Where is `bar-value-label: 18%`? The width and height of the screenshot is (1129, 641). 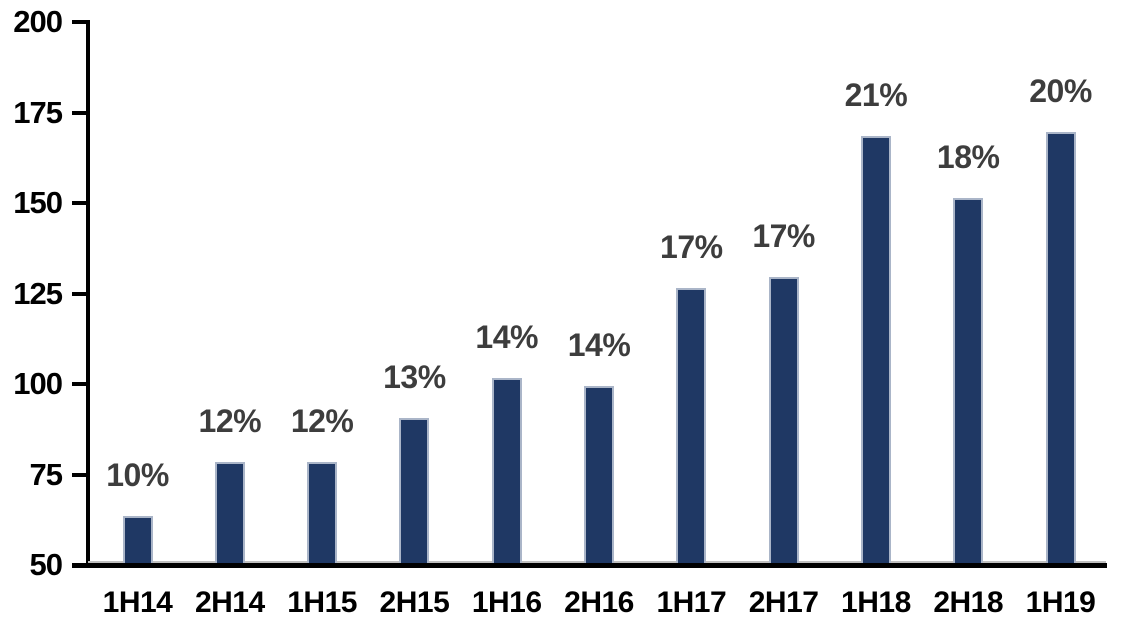
bar-value-label: 18% is located at coordinates (968, 157).